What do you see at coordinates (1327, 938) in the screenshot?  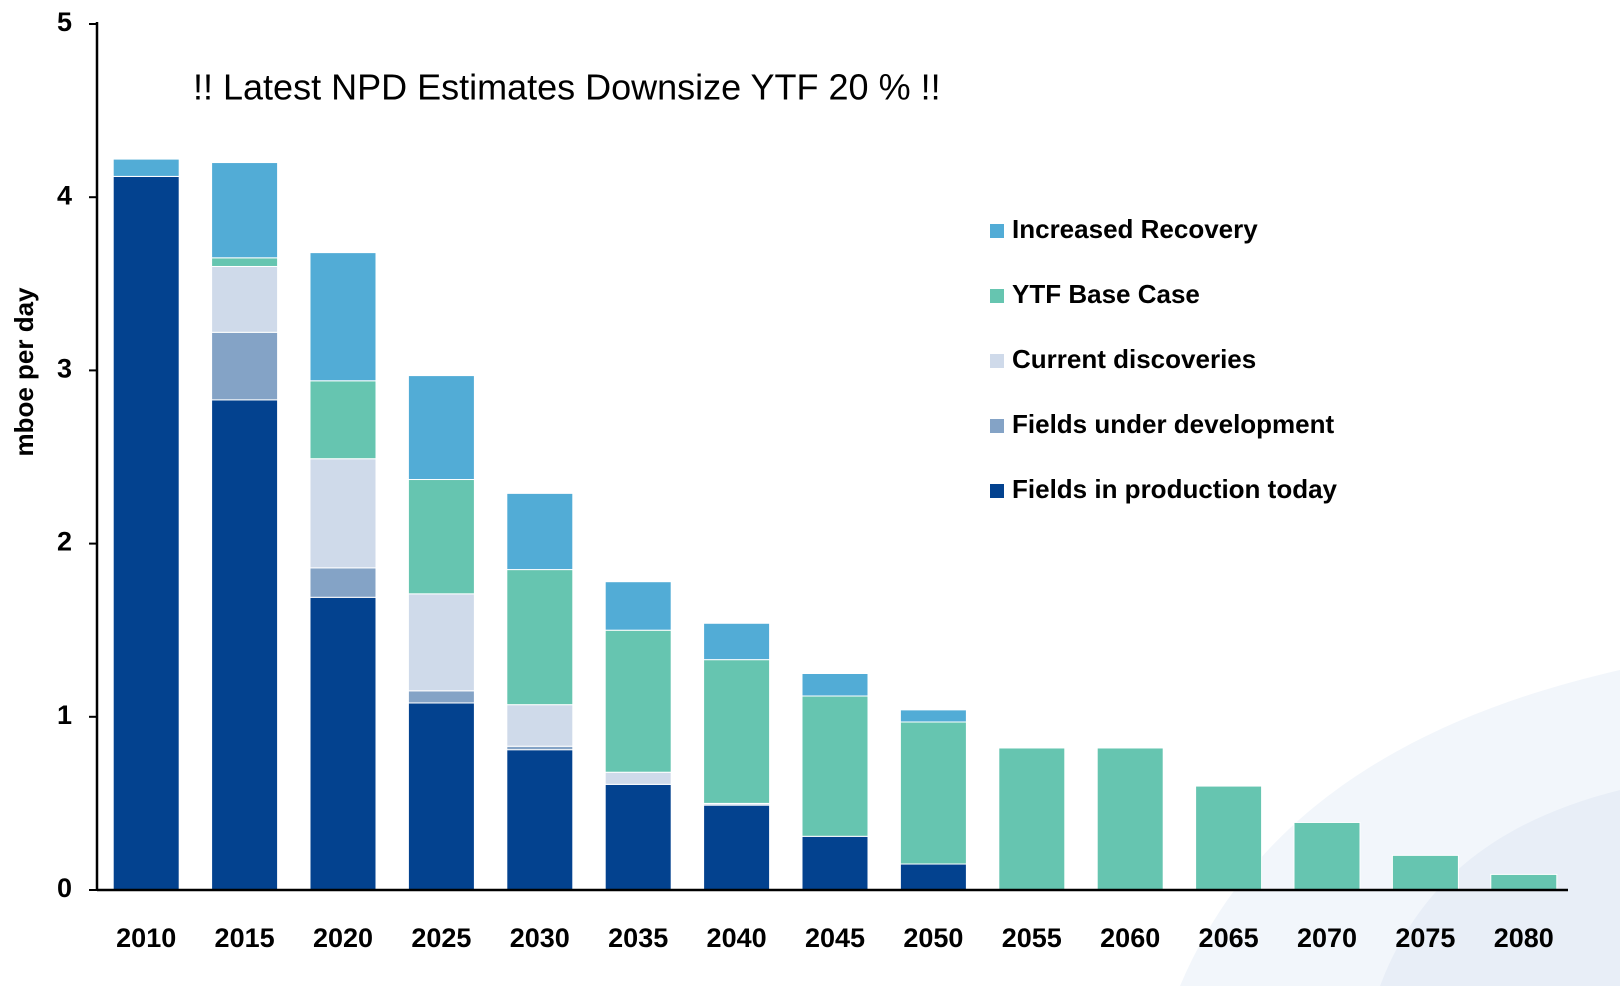 I see `x-tick-label: 2070` at bounding box center [1327, 938].